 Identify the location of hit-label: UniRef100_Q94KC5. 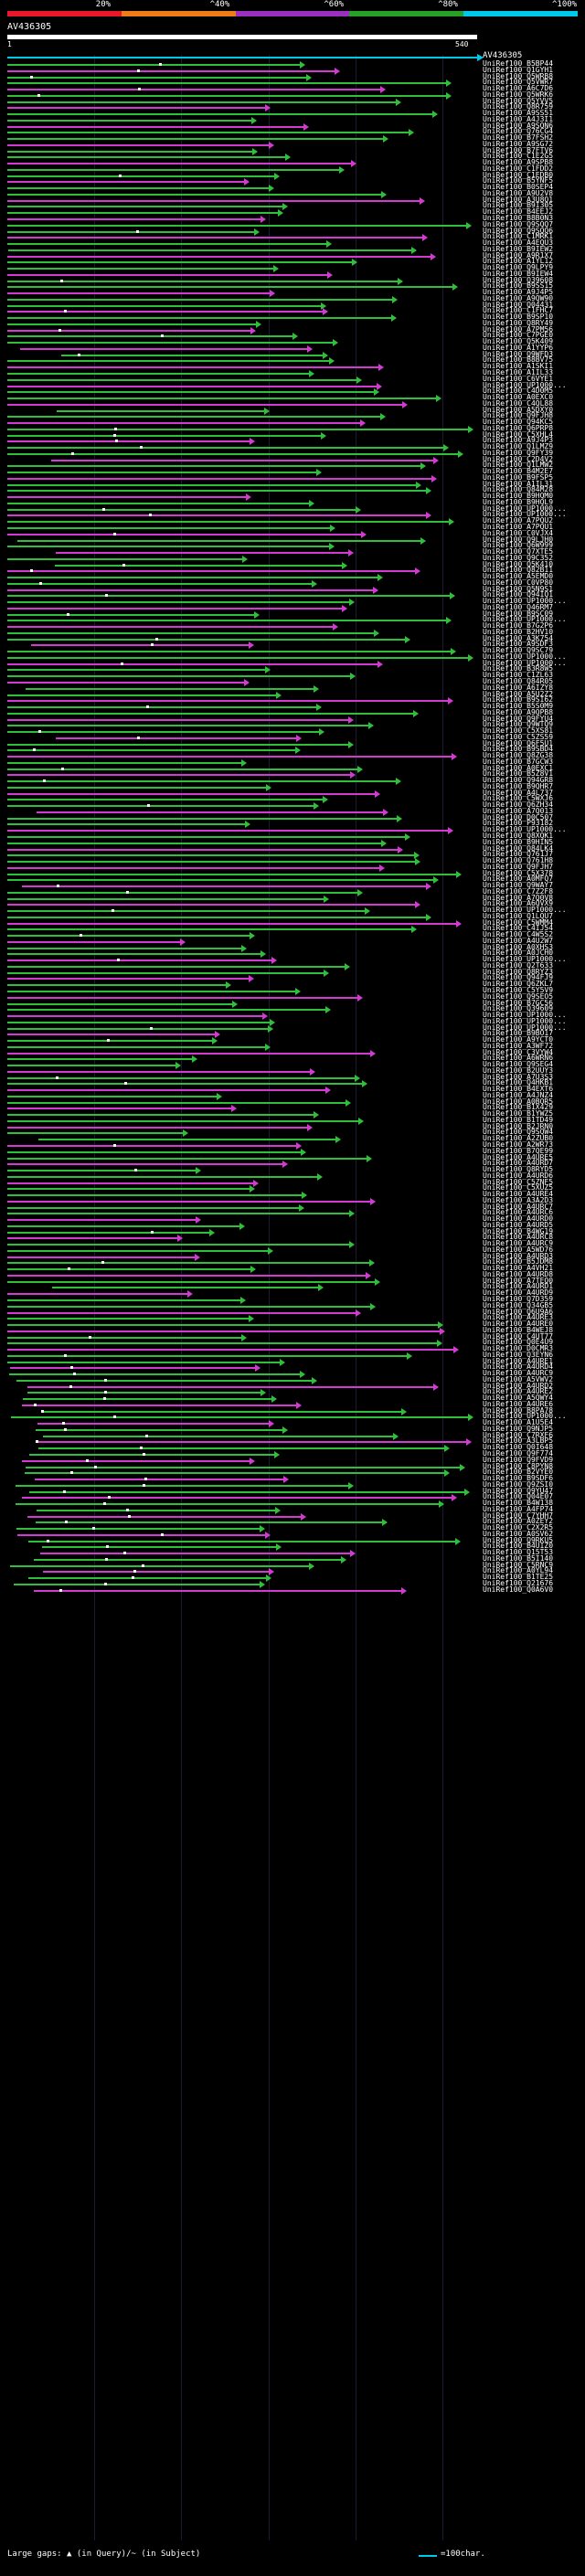
(518, 422).